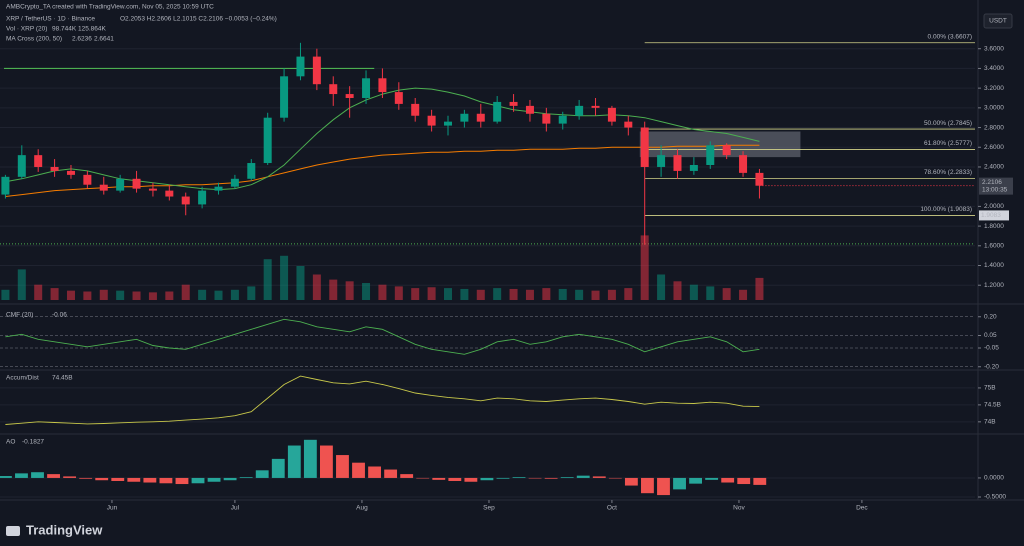 Image resolution: width=1024 pixels, height=546 pixels. I want to click on y-tick-label: 2.4000, so click(994, 167).